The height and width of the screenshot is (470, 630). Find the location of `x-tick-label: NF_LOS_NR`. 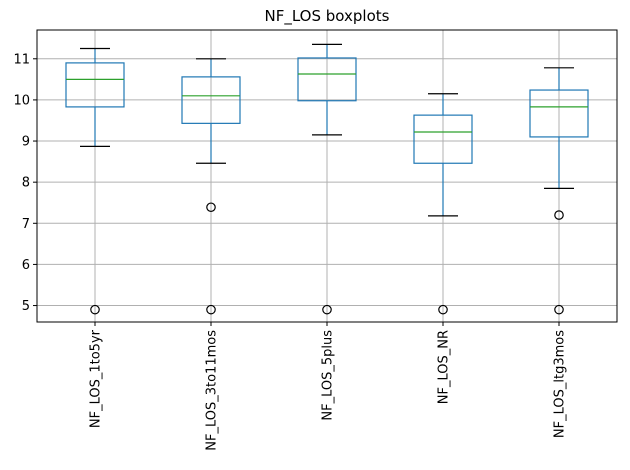

x-tick-label: NF_LOS_NR is located at coordinates (444, 367).